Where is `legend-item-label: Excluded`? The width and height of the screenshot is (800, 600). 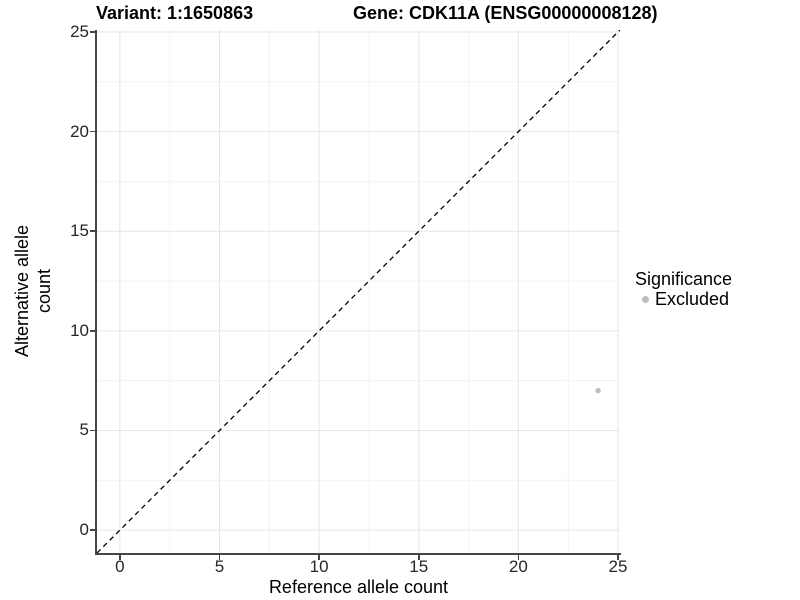 legend-item-label: Excluded is located at coordinates (692, 299).